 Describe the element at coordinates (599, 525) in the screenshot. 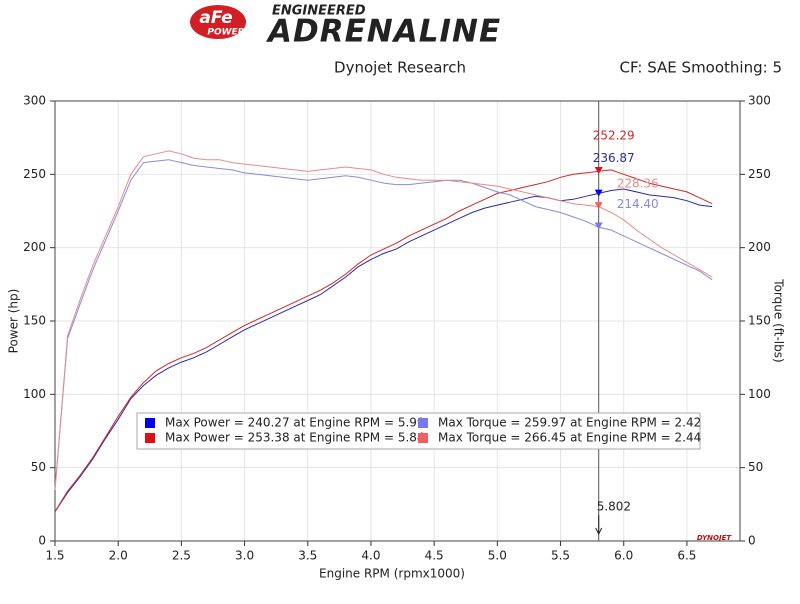

I see `cursor-arrow` at that location.